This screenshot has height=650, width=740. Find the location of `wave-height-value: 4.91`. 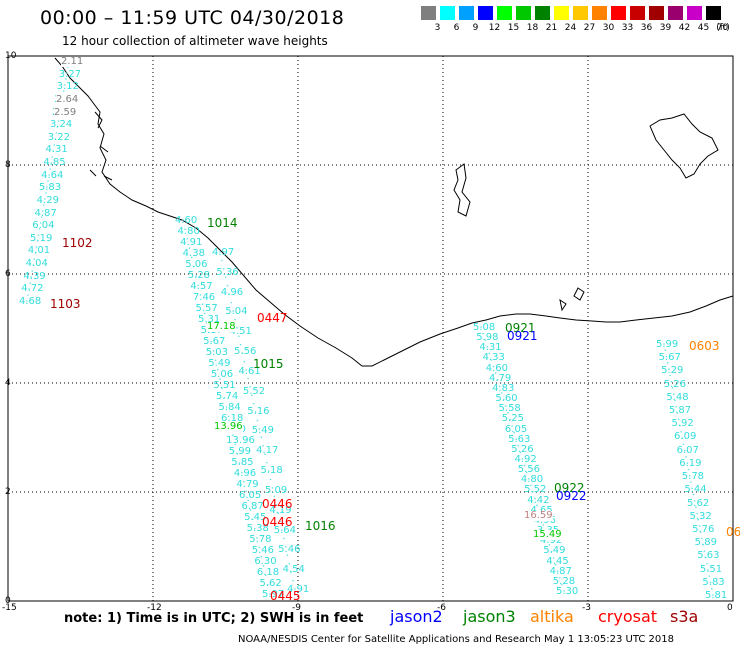

wave-height-value: 4.91 is located at coordinates (298, 589).